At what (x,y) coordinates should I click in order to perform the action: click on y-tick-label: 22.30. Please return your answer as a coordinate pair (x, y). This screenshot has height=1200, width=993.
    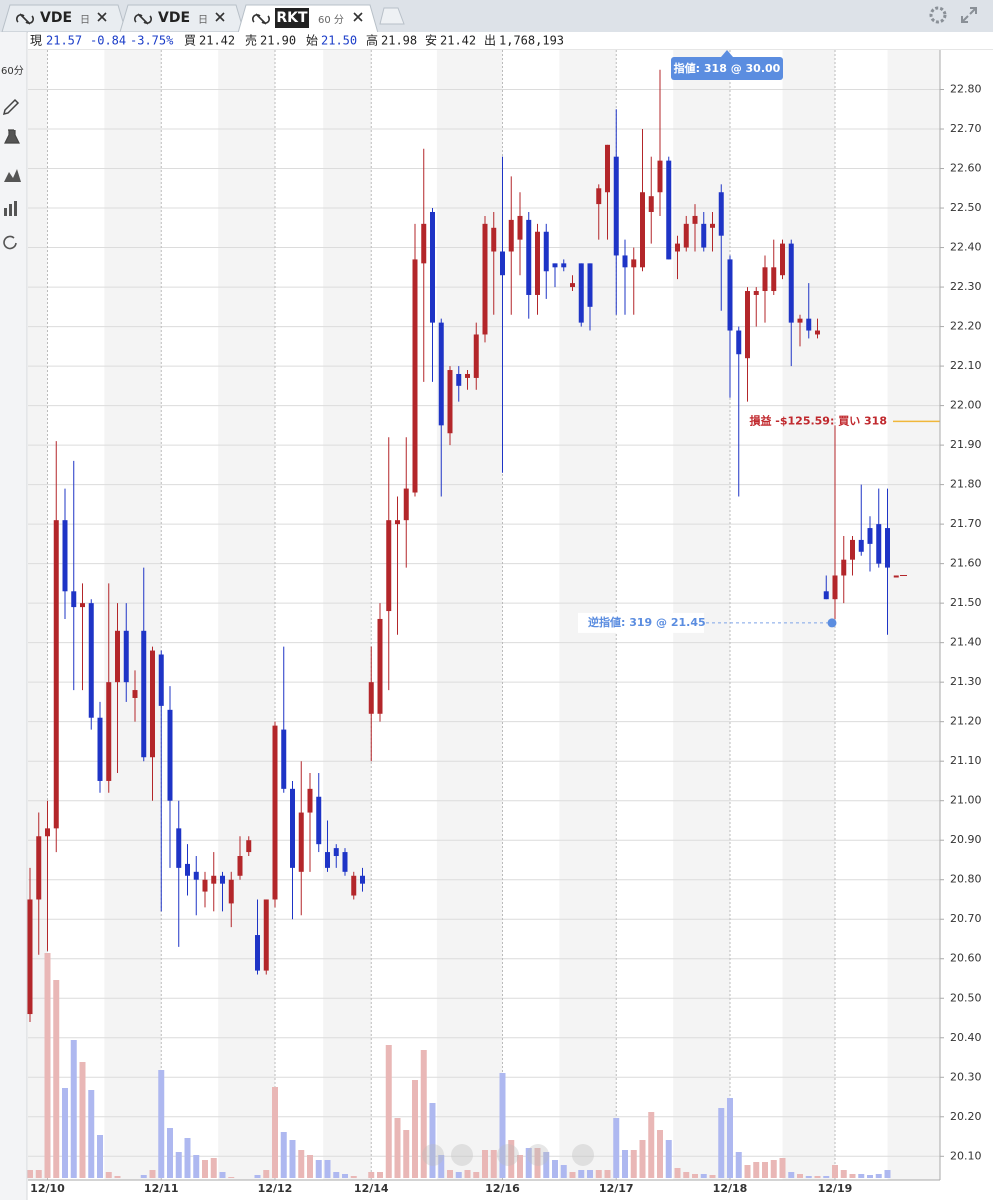
    Looking at the image, I should click on (966, 286).